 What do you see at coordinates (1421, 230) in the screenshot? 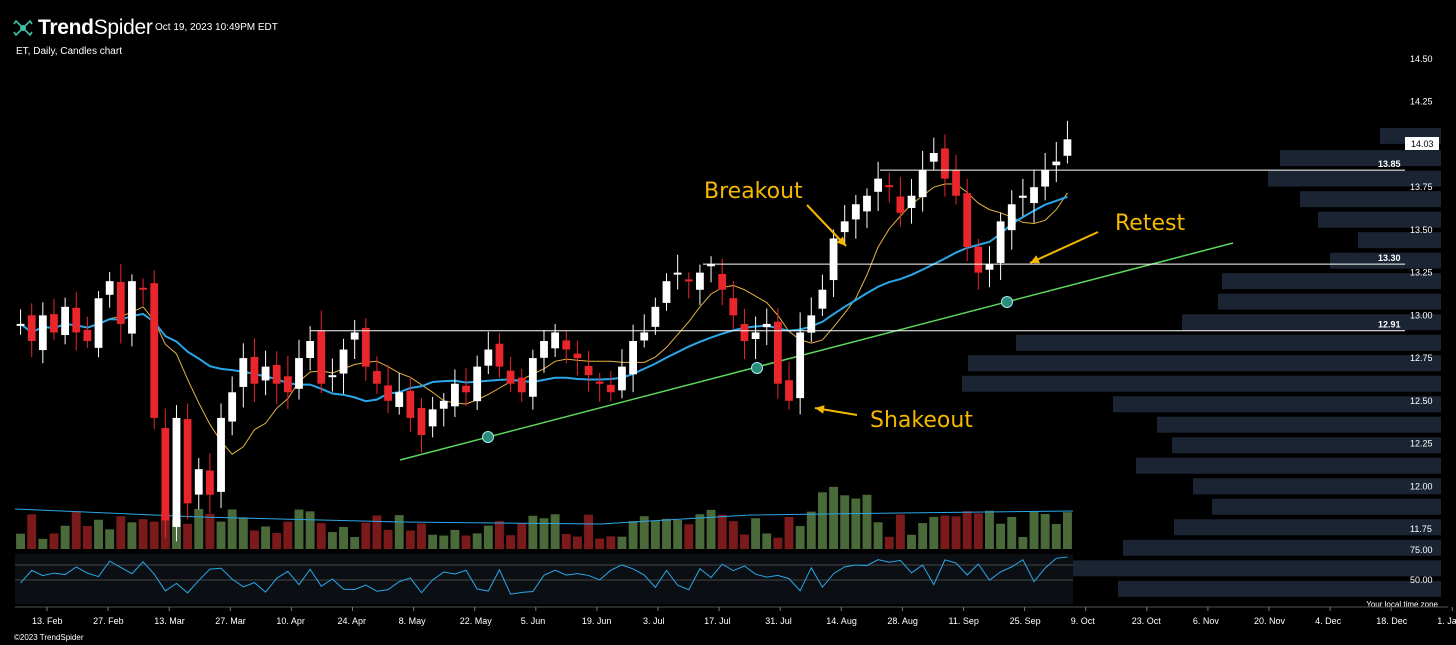
I see `y-tick-label: 13.50` at bounding box center [1421, 230].